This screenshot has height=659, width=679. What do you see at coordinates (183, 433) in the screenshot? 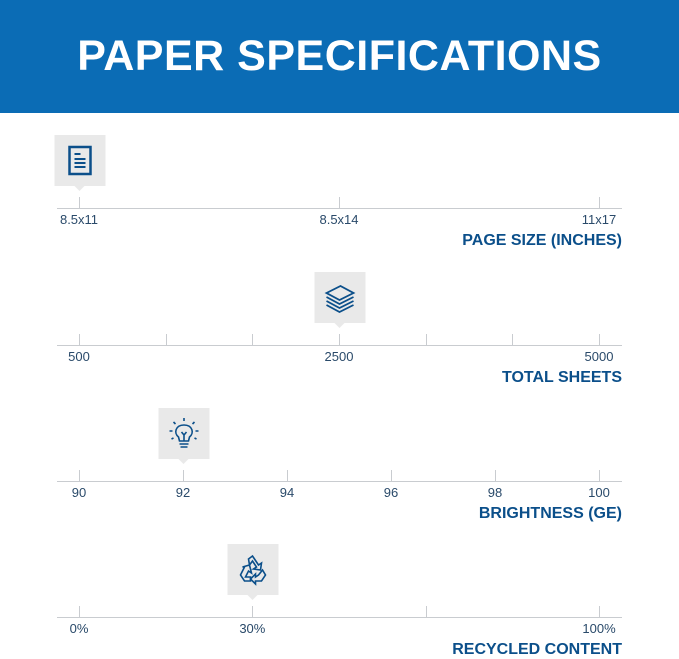
I see `lightbulb-icon` at bounding box center [183, 433].